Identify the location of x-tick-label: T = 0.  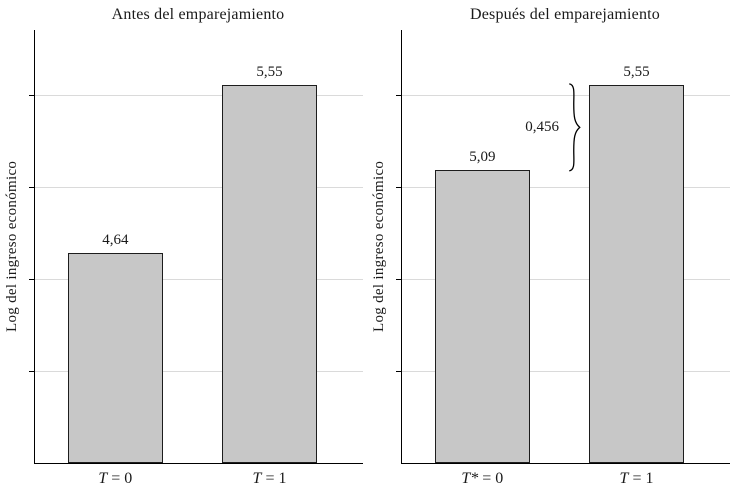
(115, 478).